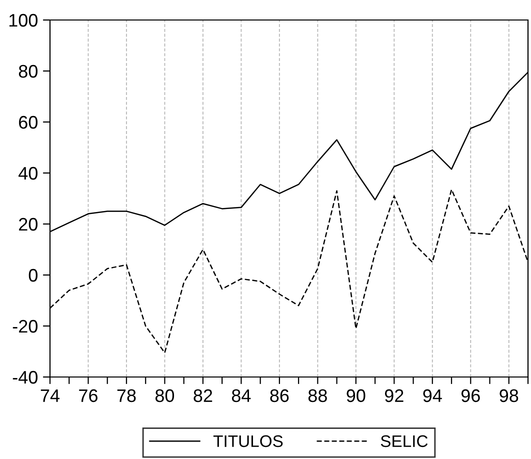 The width and height of the screenshot is (531, 459). Describe the element at coordinates (432, 395) in the screenshot. I see `x-tick-label: 94` at that location.